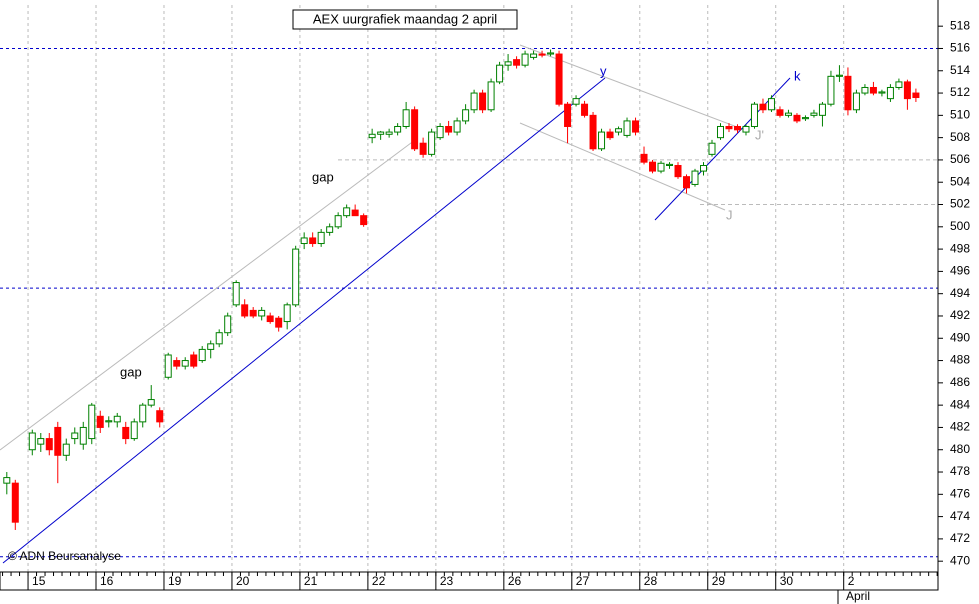 This screenshot has height=604, width=979. What do you see at coordinates (960, 360) in the screenshot?
I see `y-tick-label: 488` at bounding box center [960, 360].